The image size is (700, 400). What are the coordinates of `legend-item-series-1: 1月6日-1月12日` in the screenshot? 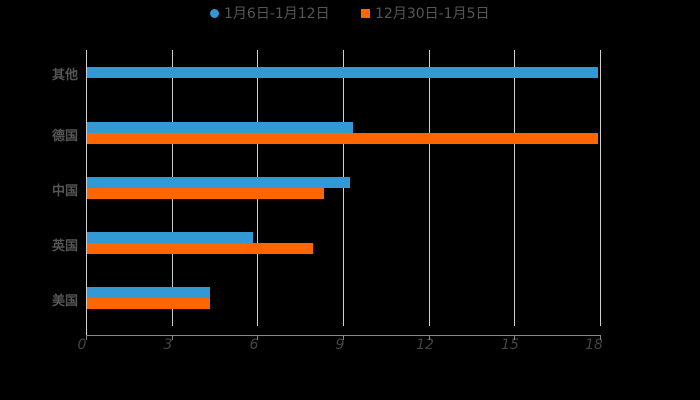 It's located at (270, 13).